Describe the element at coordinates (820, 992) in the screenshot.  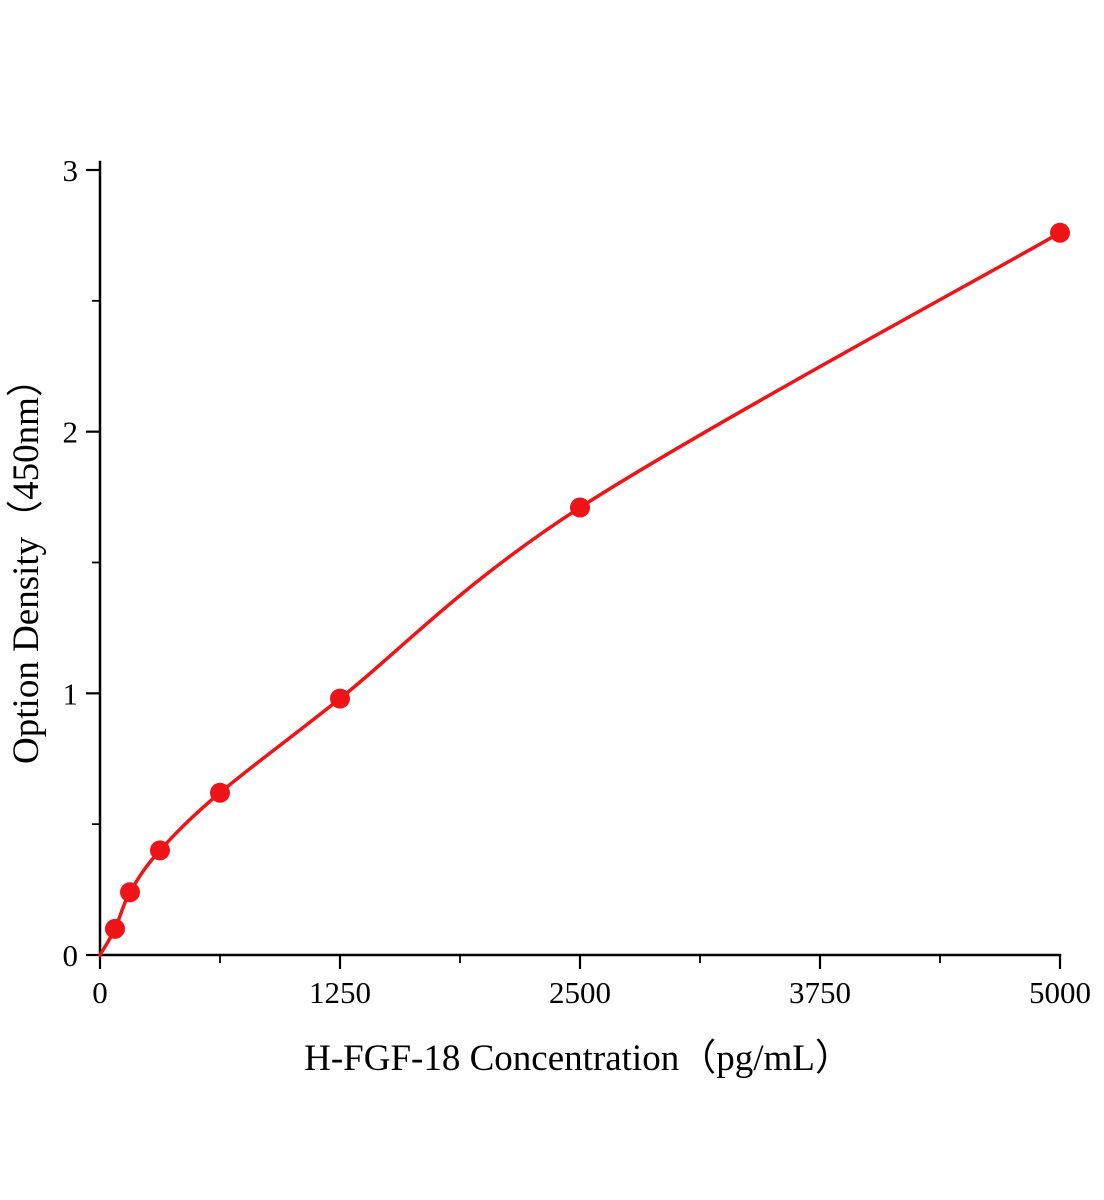
I see `x-tick-label: 3750` at that location.